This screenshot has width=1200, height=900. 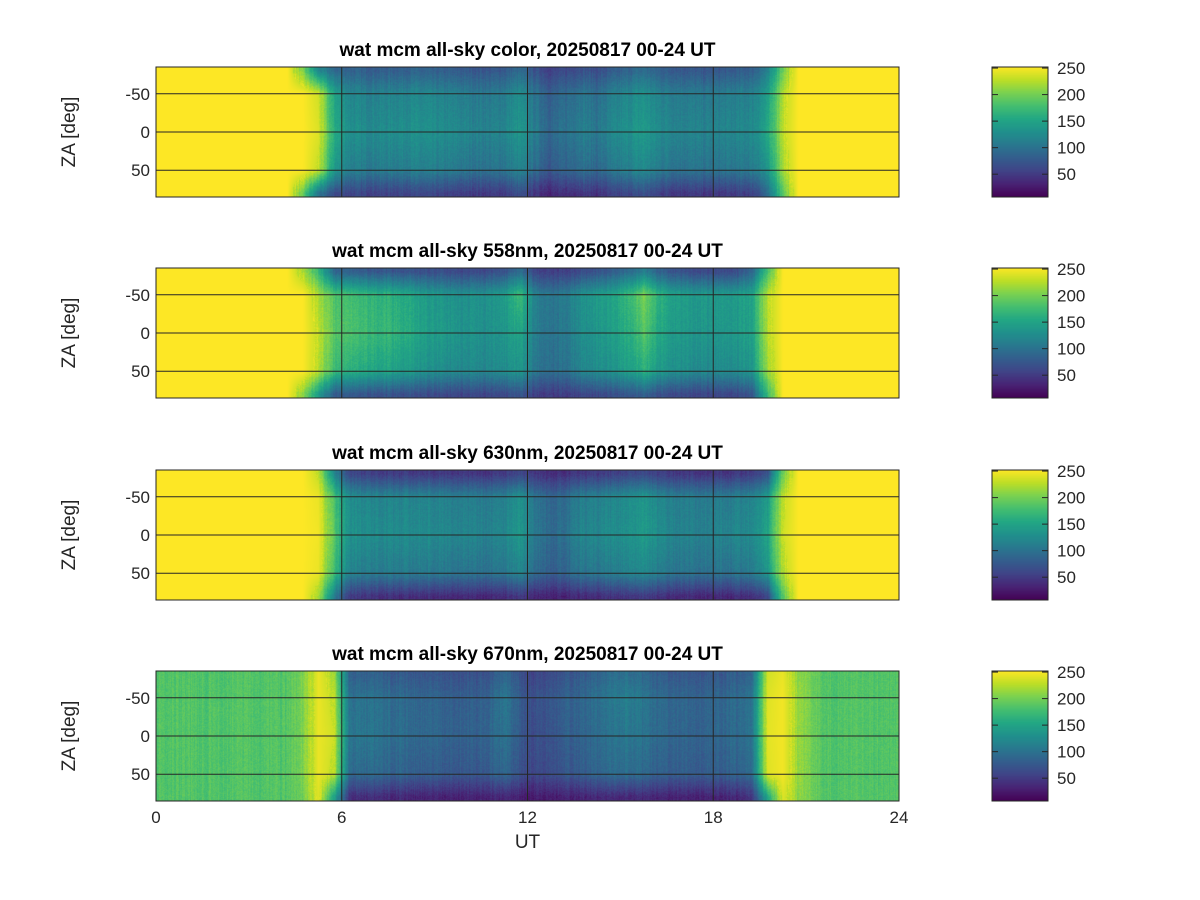 What do you see at coordinates (527, 842) in the screenshot?
I see `x-axis-label: UT` at bounding box center [527, 842].